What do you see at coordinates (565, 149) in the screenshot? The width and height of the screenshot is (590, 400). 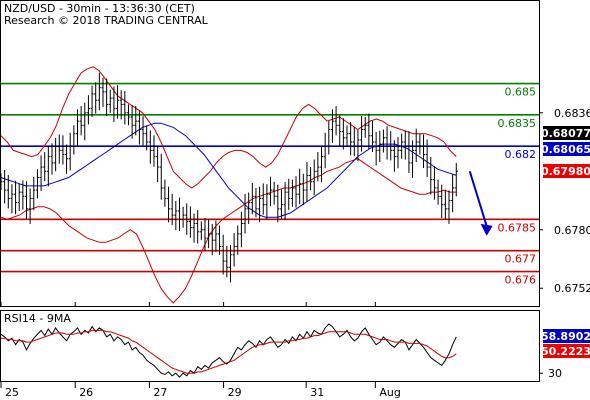 I see `price-tag-label: 0.68065` at bounding box center [565, 149].